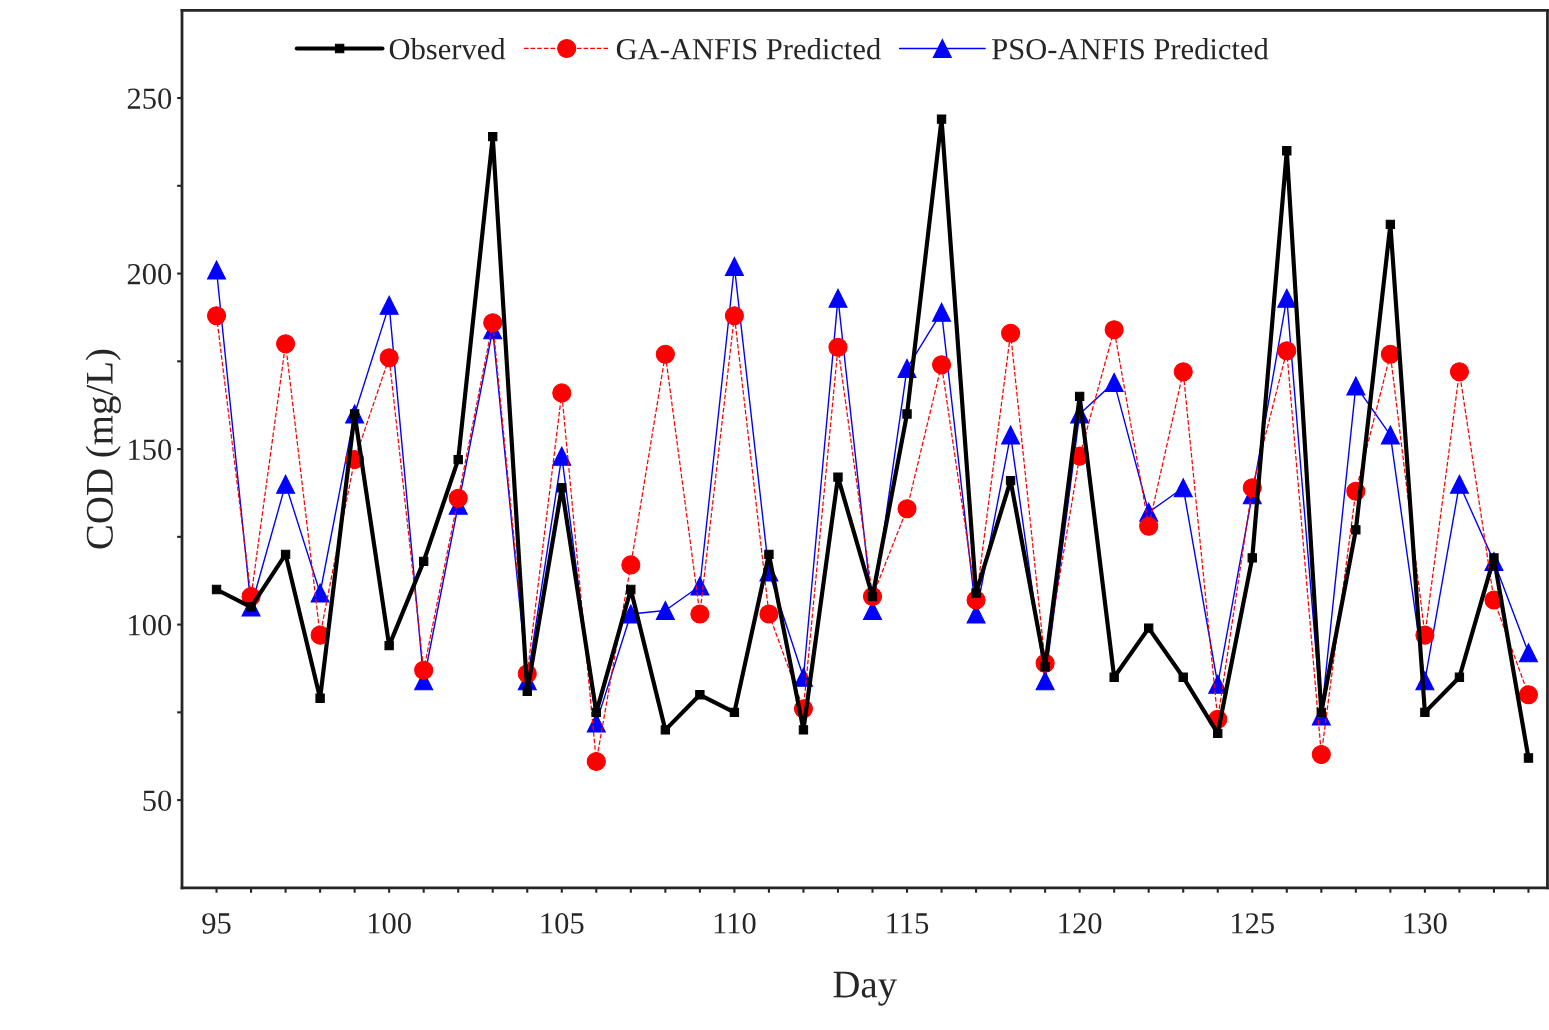 This screenshot has width=1549, height=1030. Describe the element at coordinates (447, 48) in the screenshot. I see `legend-label: Observed` at that location.